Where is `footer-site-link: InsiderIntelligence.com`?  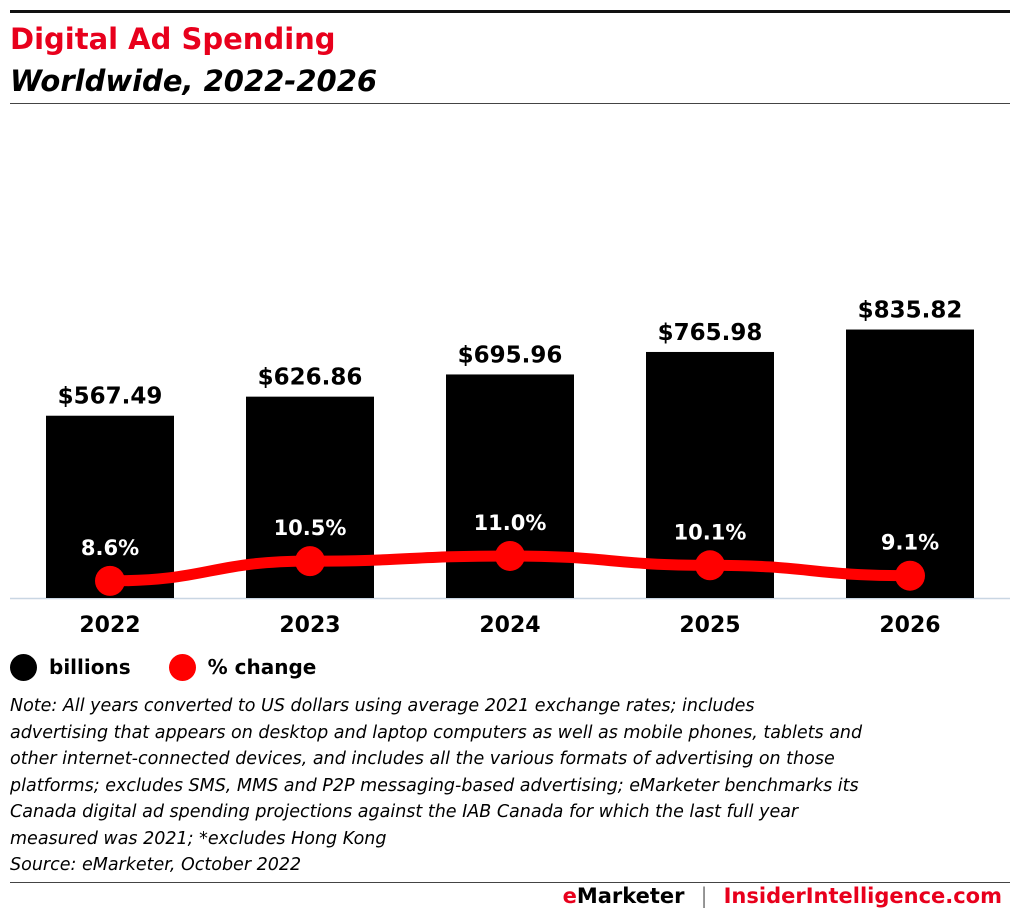
footer-site-link: InsiderIntelligence.com is located at coordinates (862, 896).